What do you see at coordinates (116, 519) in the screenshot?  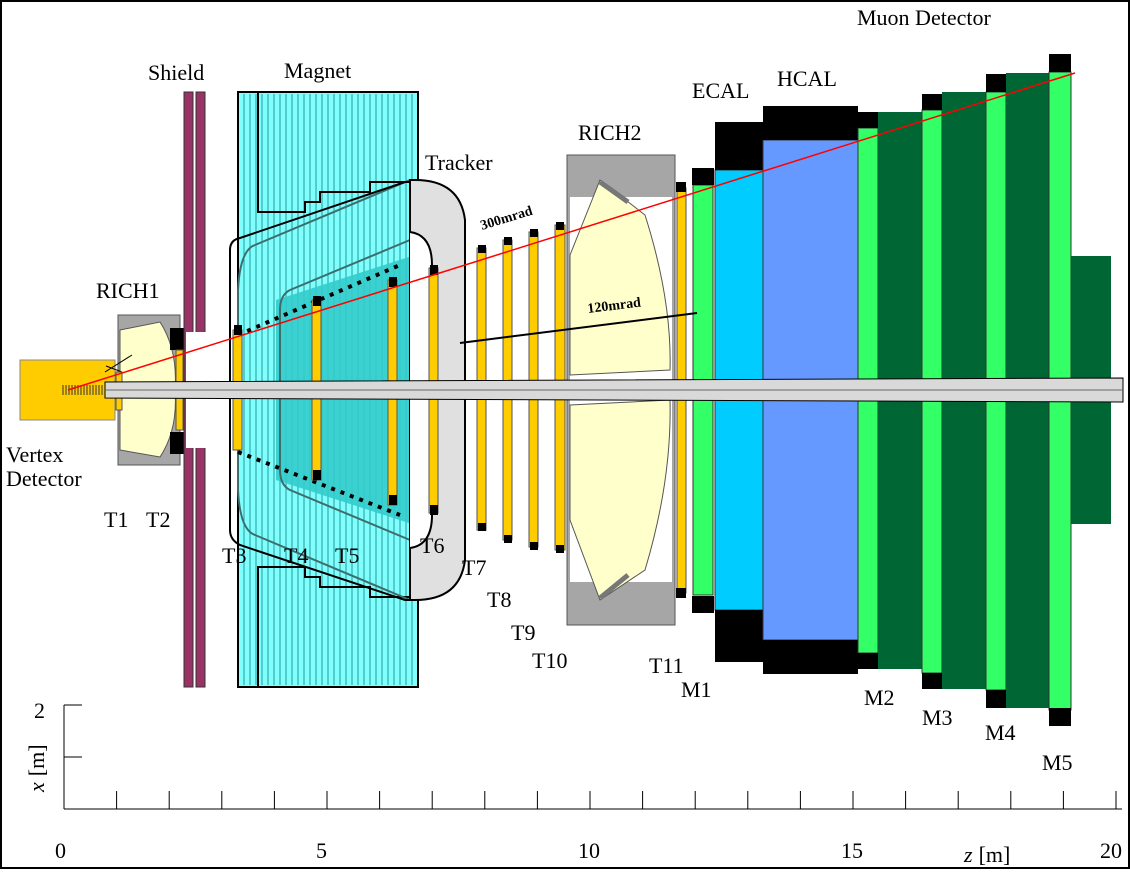 I see `label-t1: T1` at bounding box center [116, 519].